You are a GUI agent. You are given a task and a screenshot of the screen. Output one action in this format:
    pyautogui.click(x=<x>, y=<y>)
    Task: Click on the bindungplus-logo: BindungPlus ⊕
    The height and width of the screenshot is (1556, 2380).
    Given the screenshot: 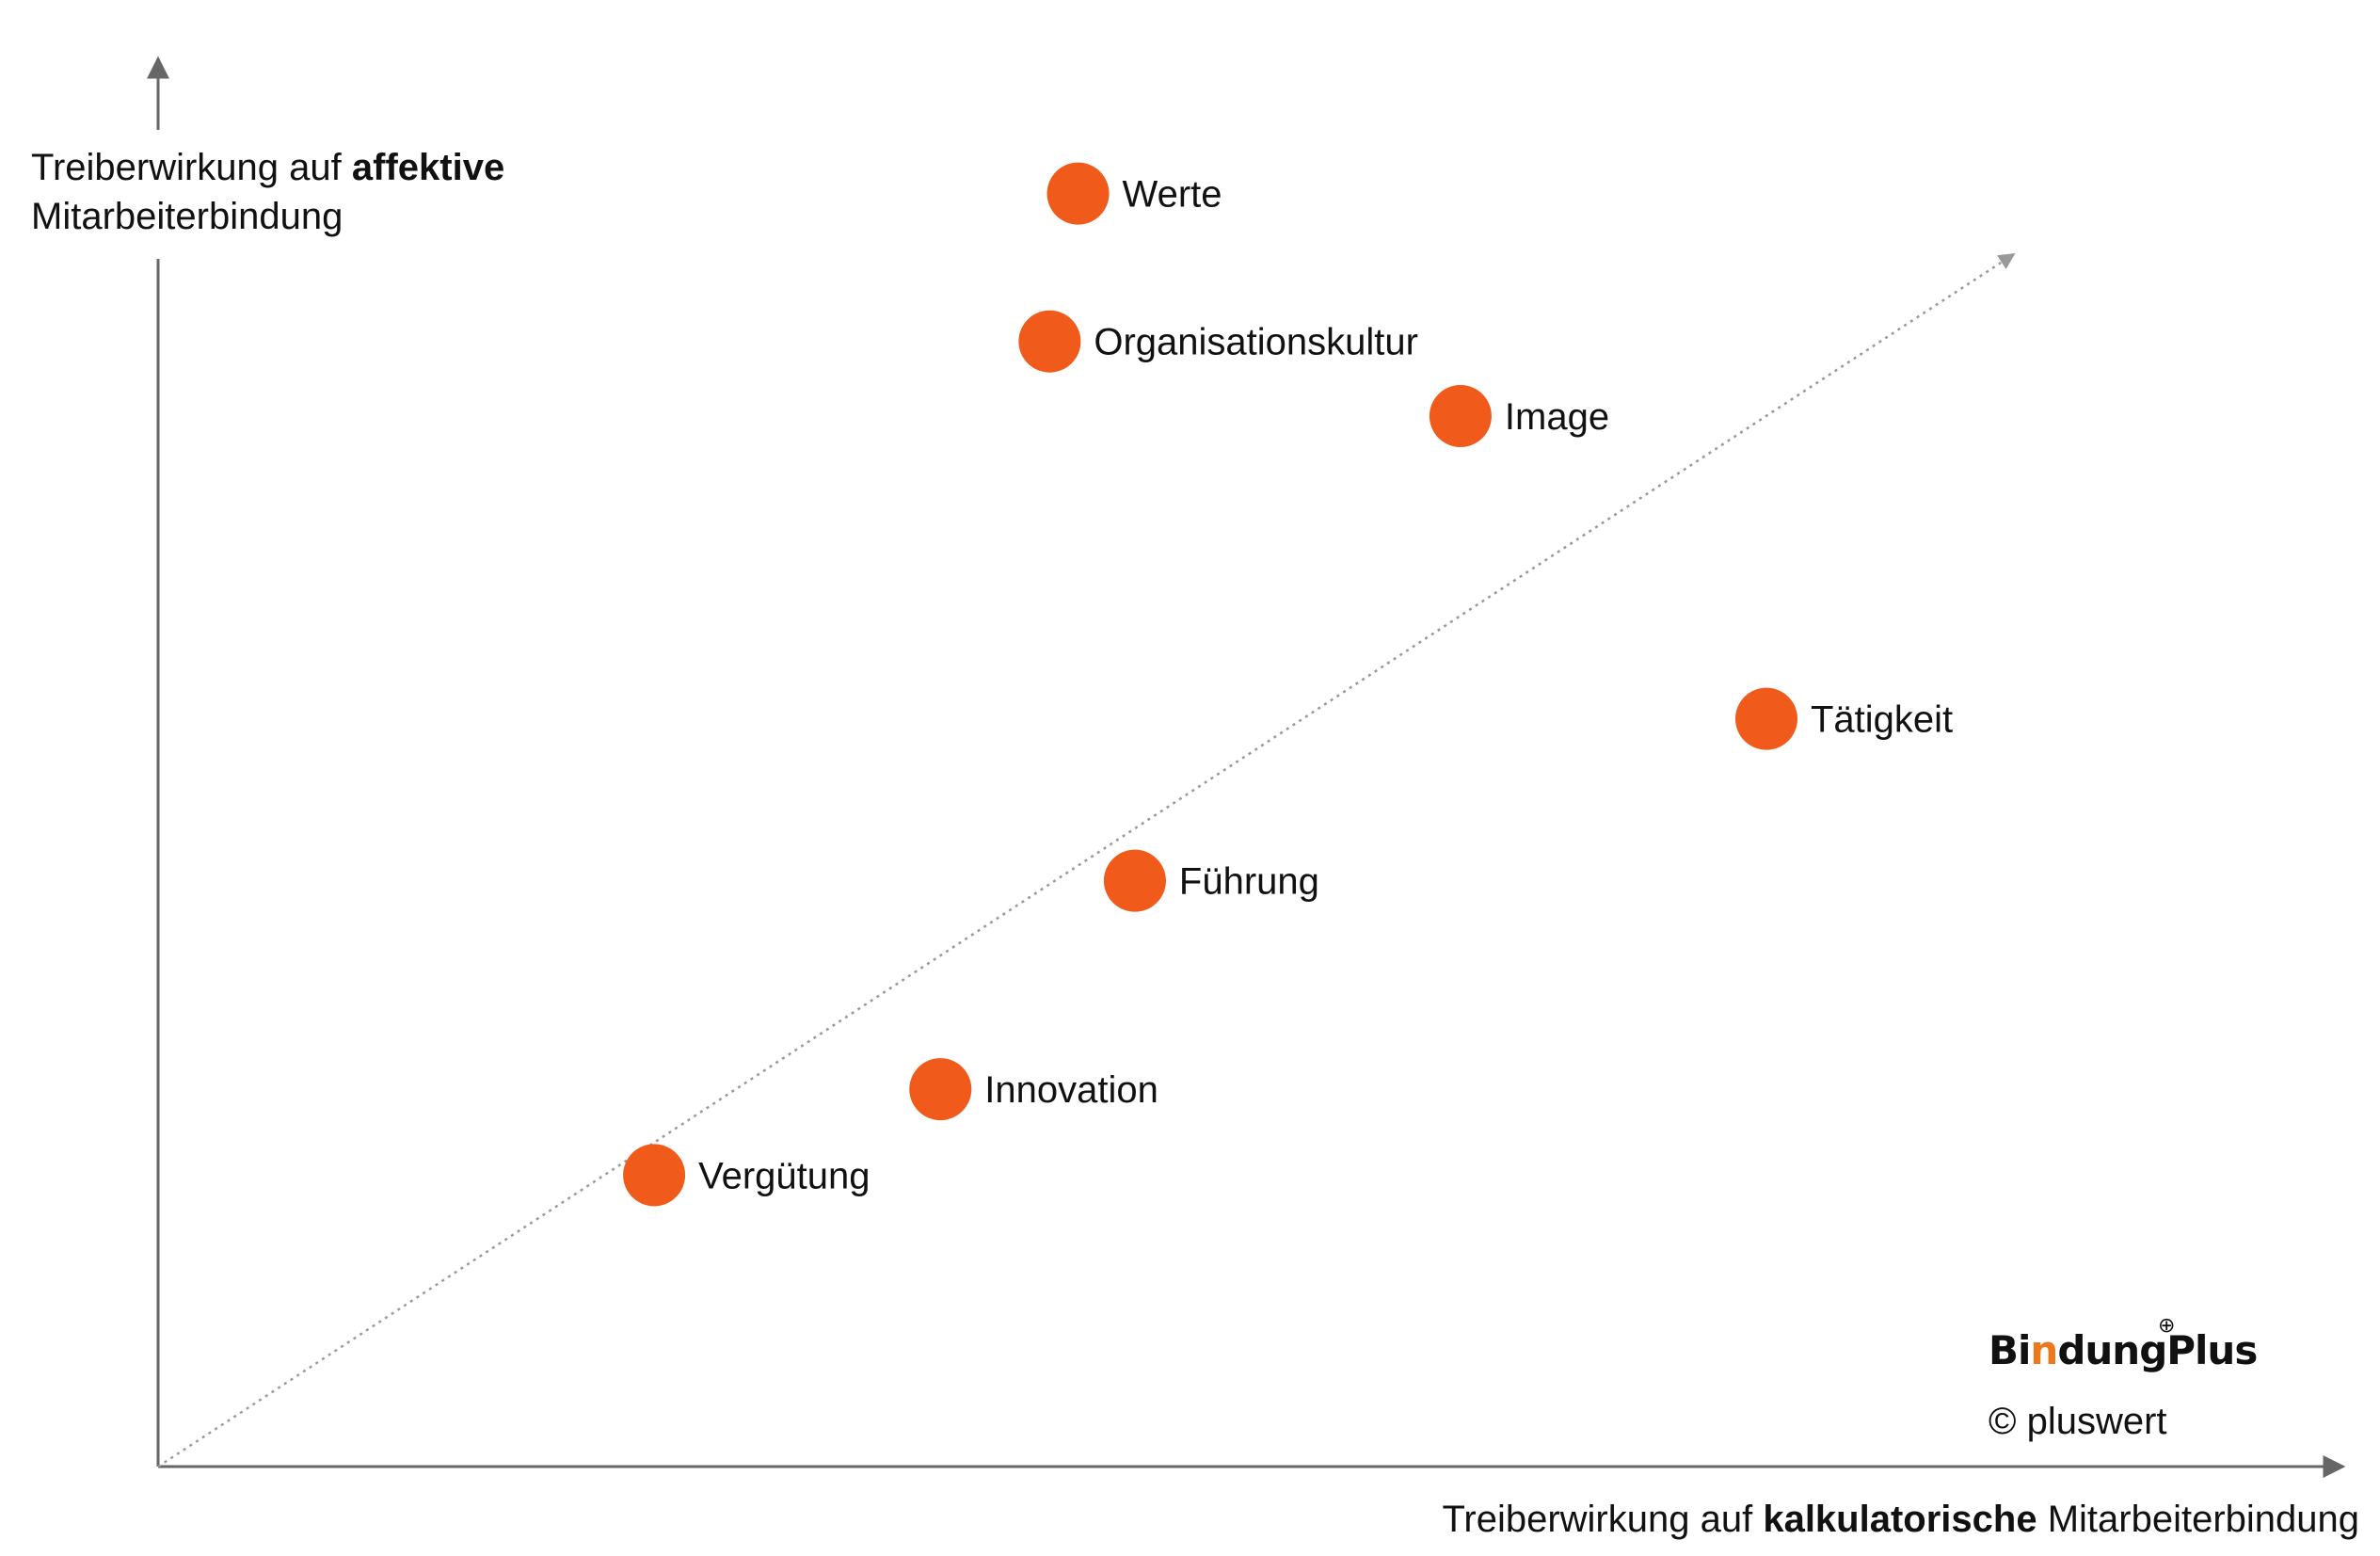 What is the action you would take?
    pyautogui.click(x=2123, y=1343)
    